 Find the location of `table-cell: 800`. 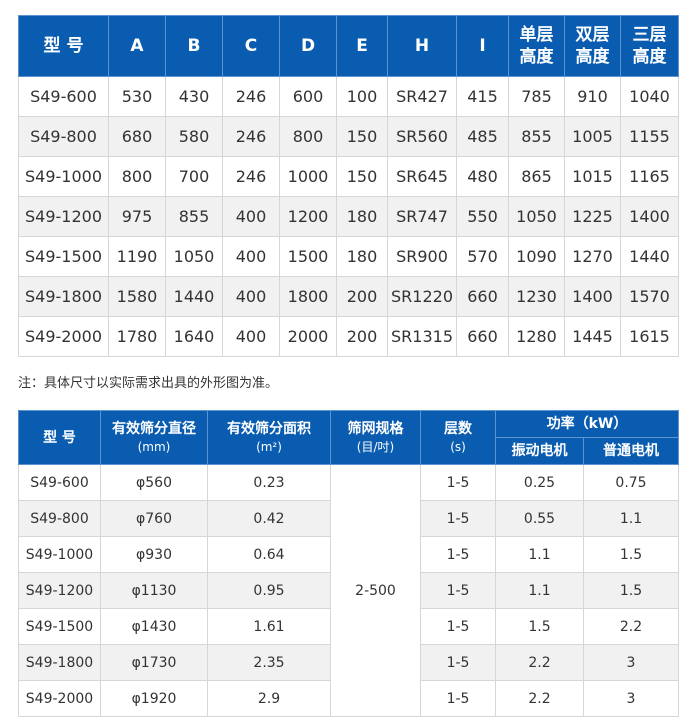

table-cell: 800 is located at coordinates (308, 136).